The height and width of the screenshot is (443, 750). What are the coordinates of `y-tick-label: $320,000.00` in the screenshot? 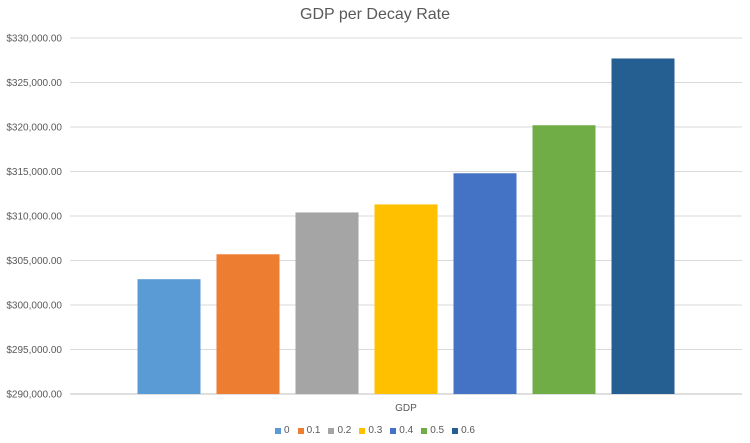 It's located at (34, 128).